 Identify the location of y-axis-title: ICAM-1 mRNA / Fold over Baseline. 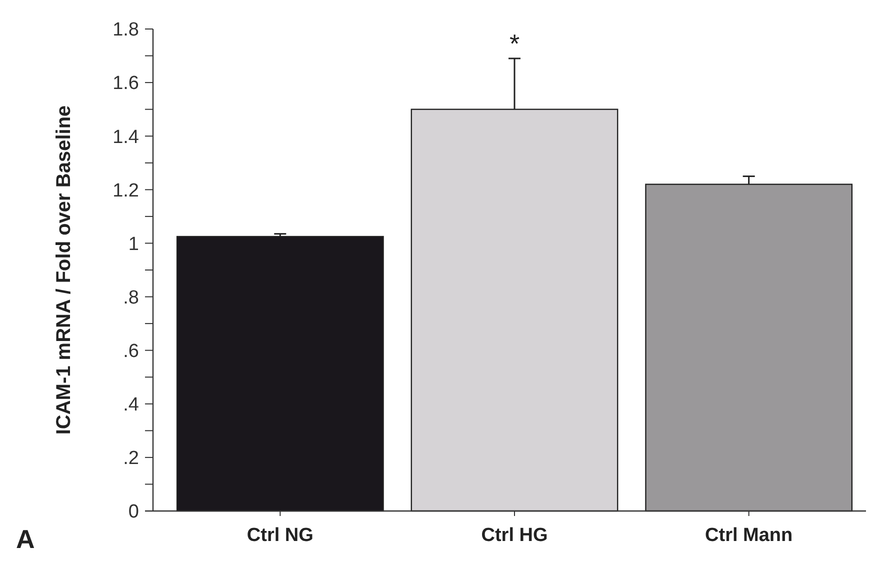
(64, 270).